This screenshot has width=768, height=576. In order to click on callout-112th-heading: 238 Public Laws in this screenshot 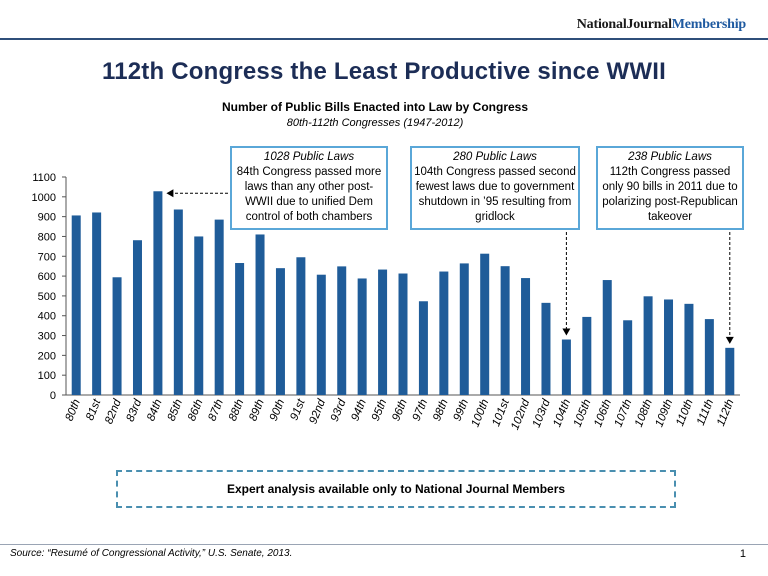, I will do `click(670, 157)`.